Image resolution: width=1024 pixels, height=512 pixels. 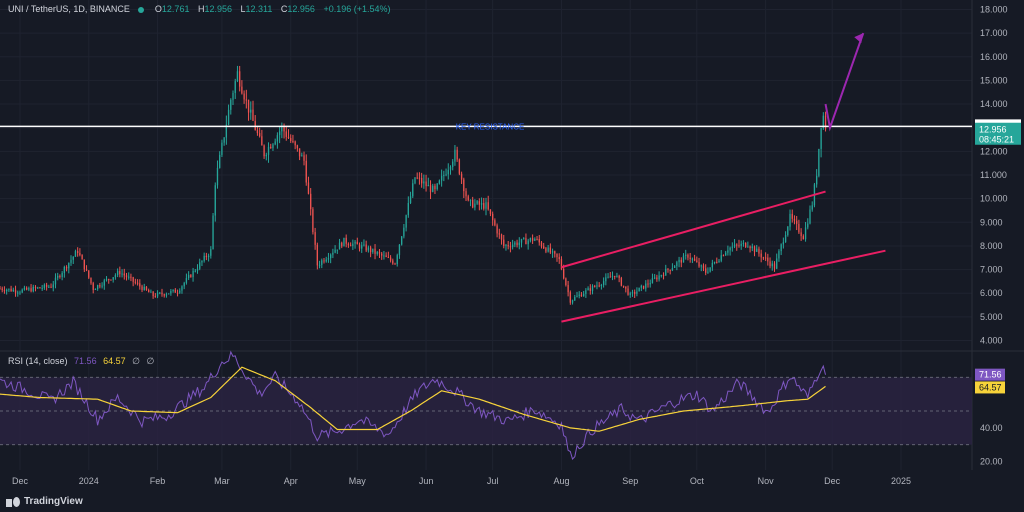 What do you see at coordinates (85, 361) in the screenshot?
I see `rsi-value: 71.56` at bounding box center [85, 361].